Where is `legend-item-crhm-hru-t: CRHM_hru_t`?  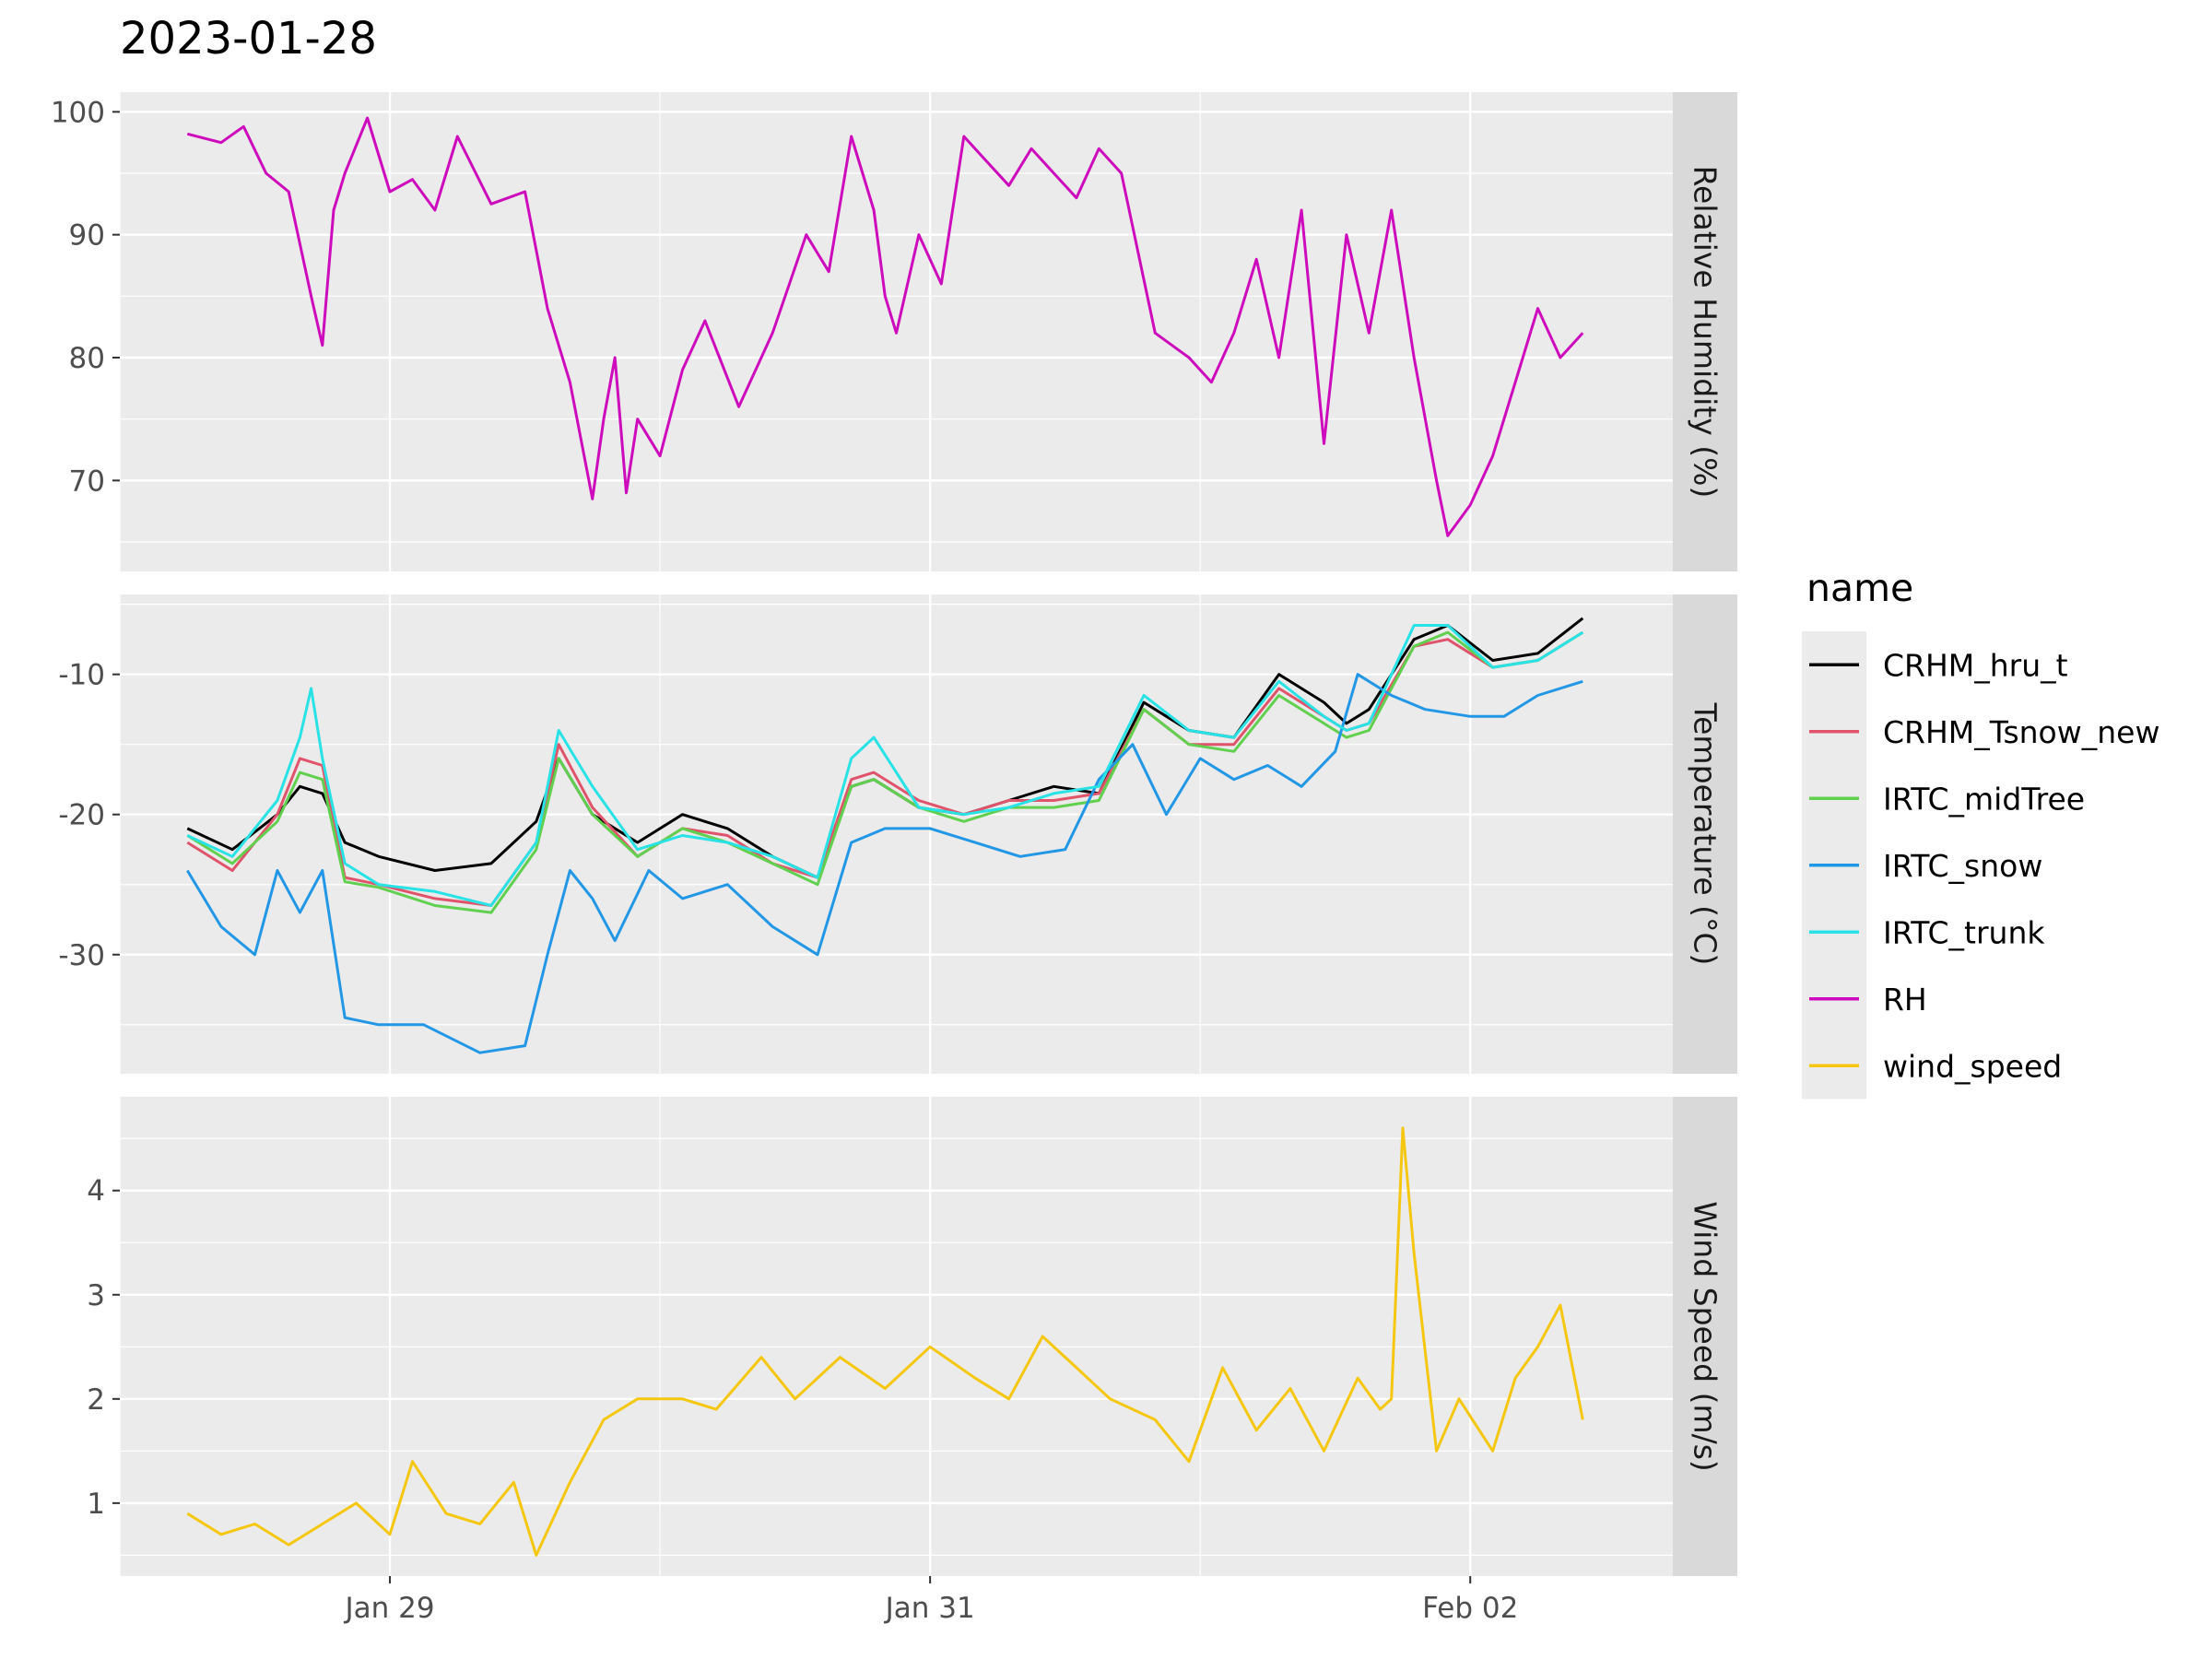
legend-item-crhm-hru-t: CRHM_hru_t is located at coordinates (1935, 665).